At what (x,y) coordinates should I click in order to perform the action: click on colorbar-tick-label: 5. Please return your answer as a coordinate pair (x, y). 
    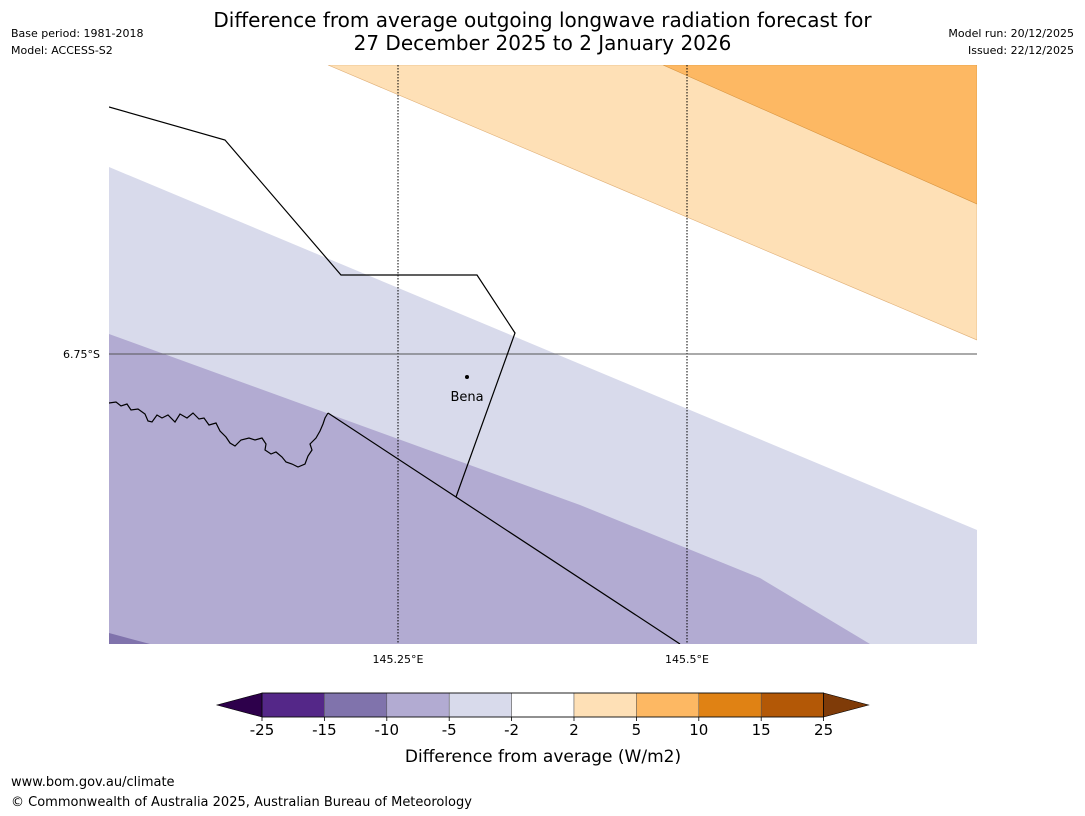
    Looking at the image, I should click on (637, 730).